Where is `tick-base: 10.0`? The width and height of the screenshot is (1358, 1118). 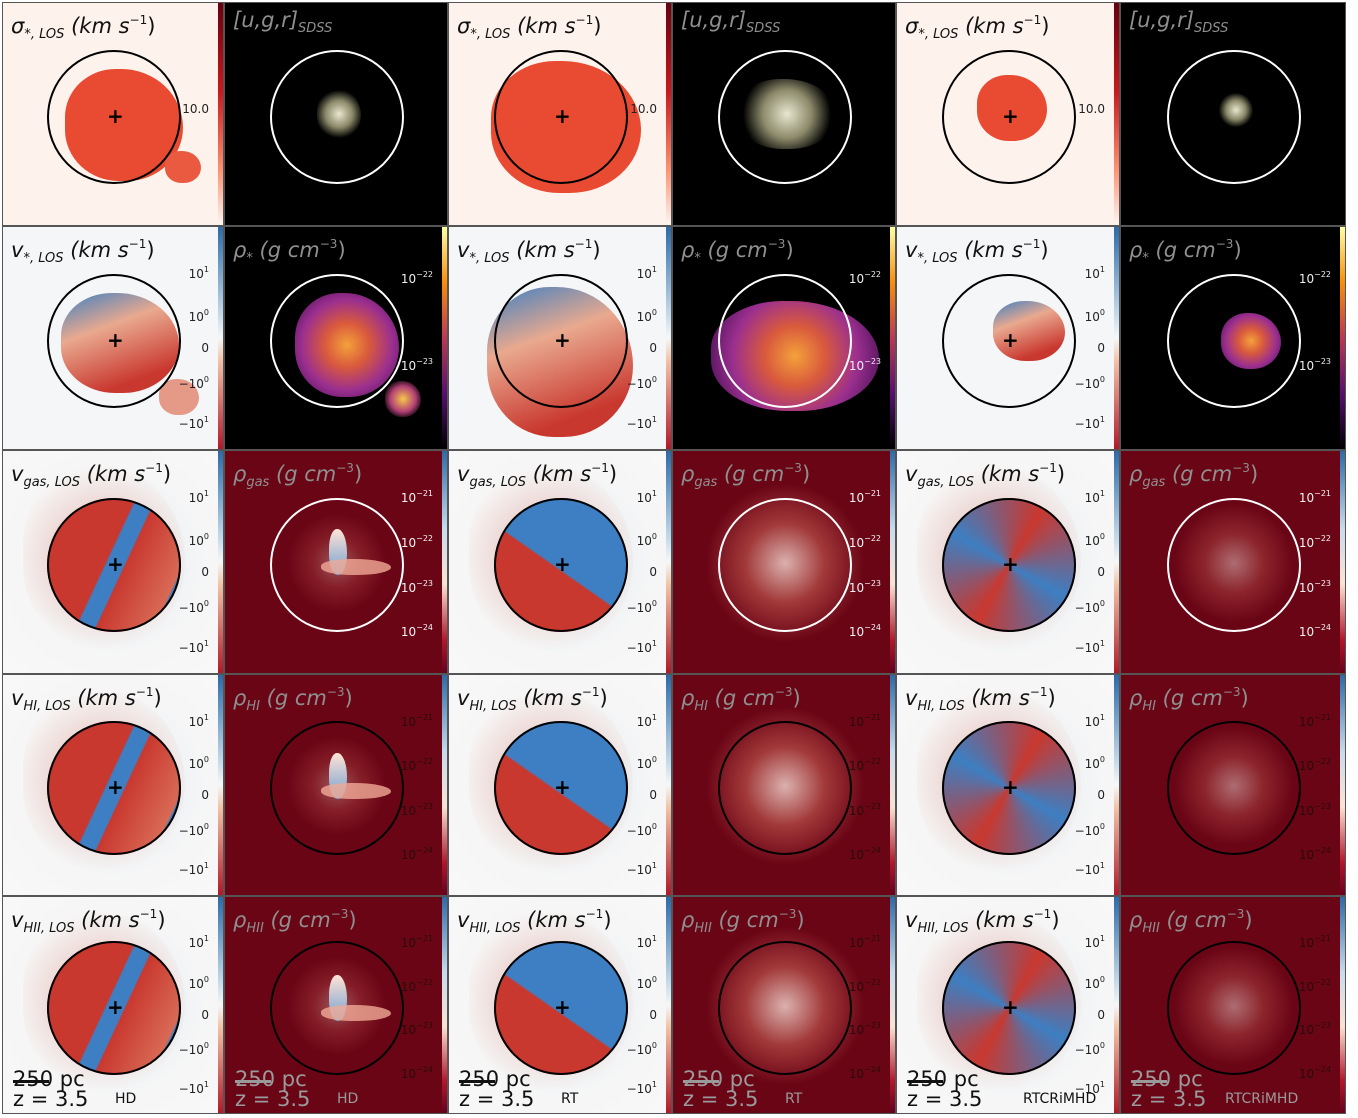
tick-base: 10.0 is located at coordinates (1091, 108).